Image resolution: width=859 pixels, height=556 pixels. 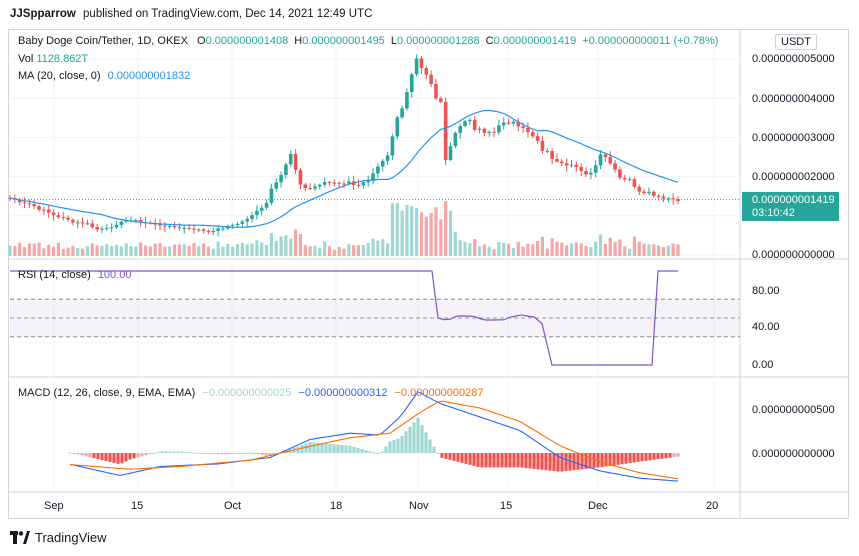 What do you see at coordinates (54, 275) in the screenshot?
I see `rsi-label: RSI (14, close)` at bounding box center [54, 275].